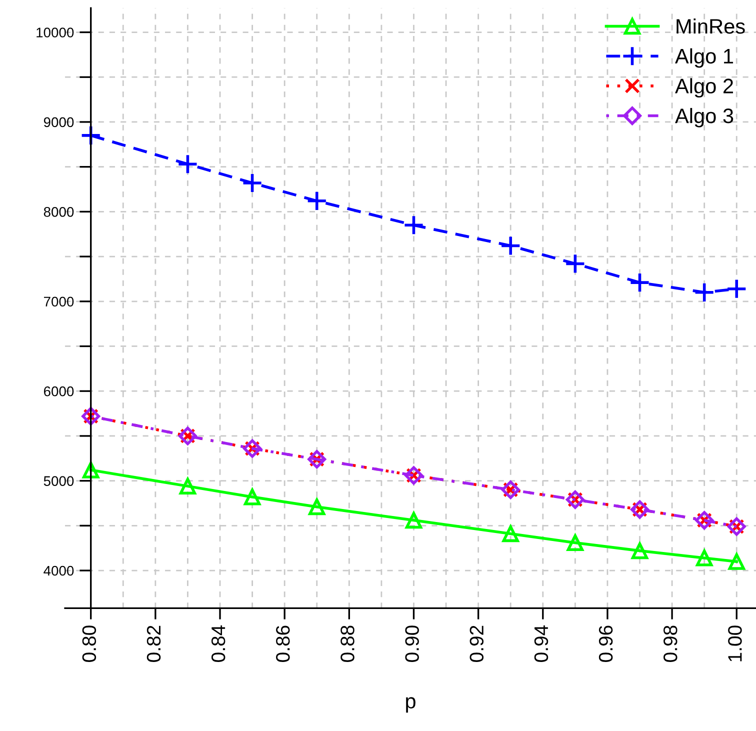  What do you see at coordinates (59, 571) in the screenshot?
I see `y-tick-label: 4000` at bounding box center [59, 571].